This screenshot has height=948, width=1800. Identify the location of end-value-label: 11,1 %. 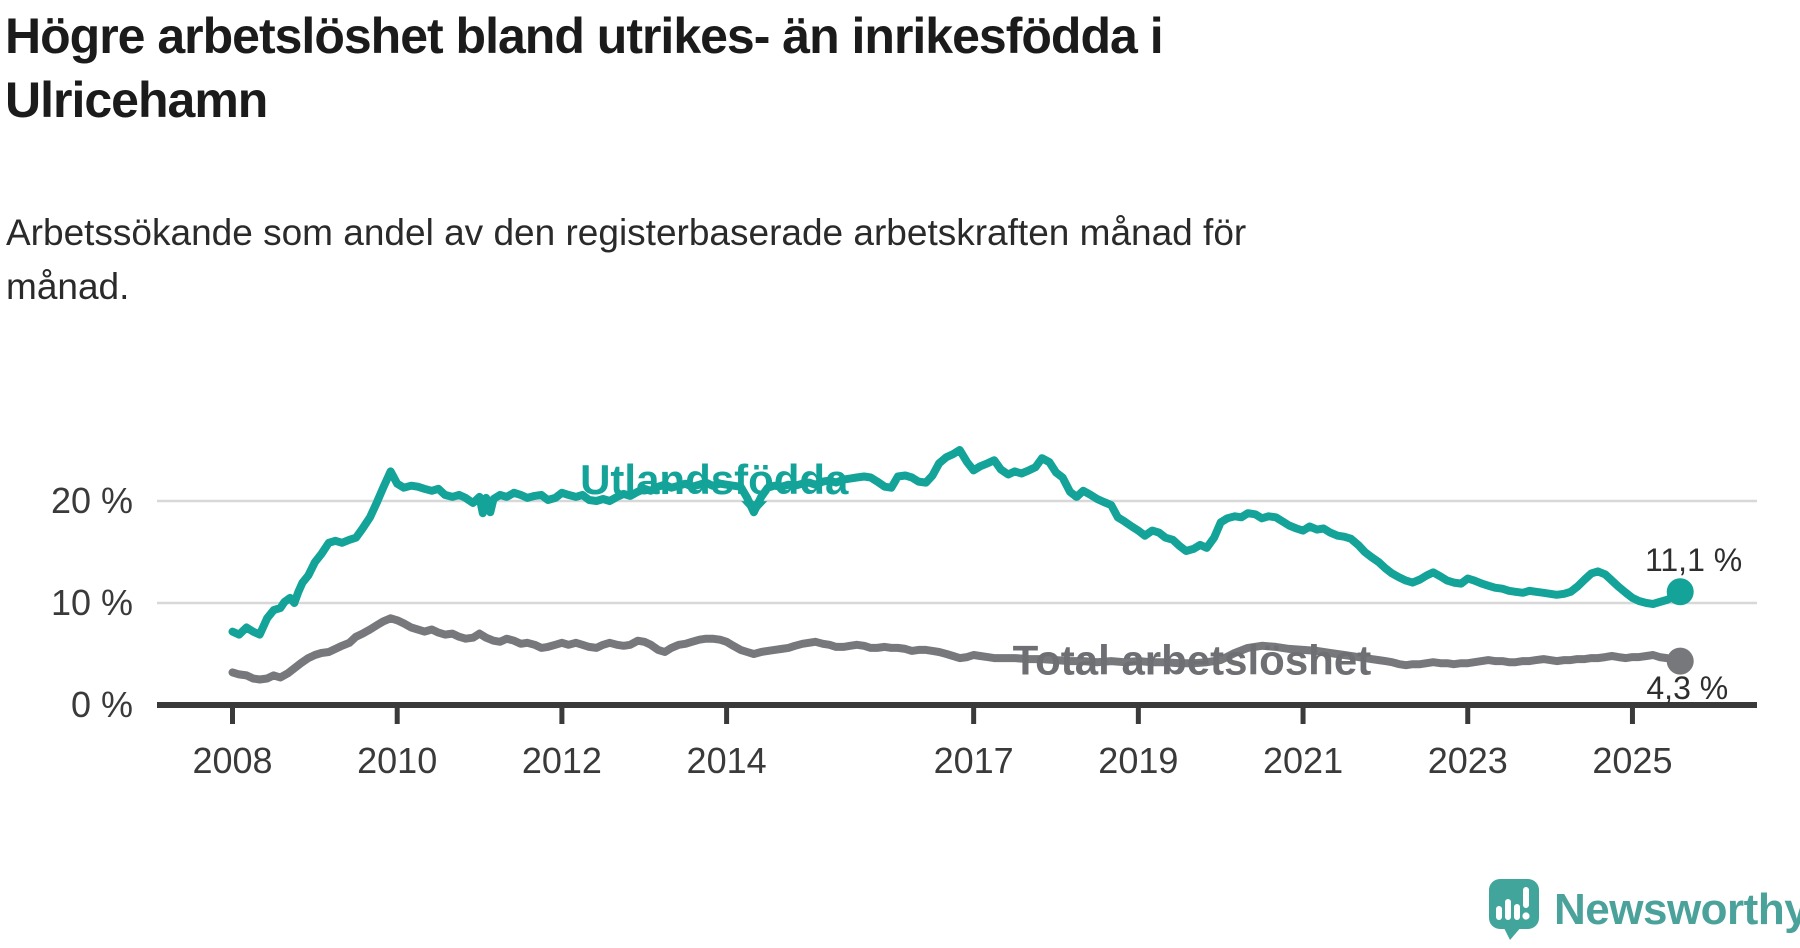
(1693, 560).